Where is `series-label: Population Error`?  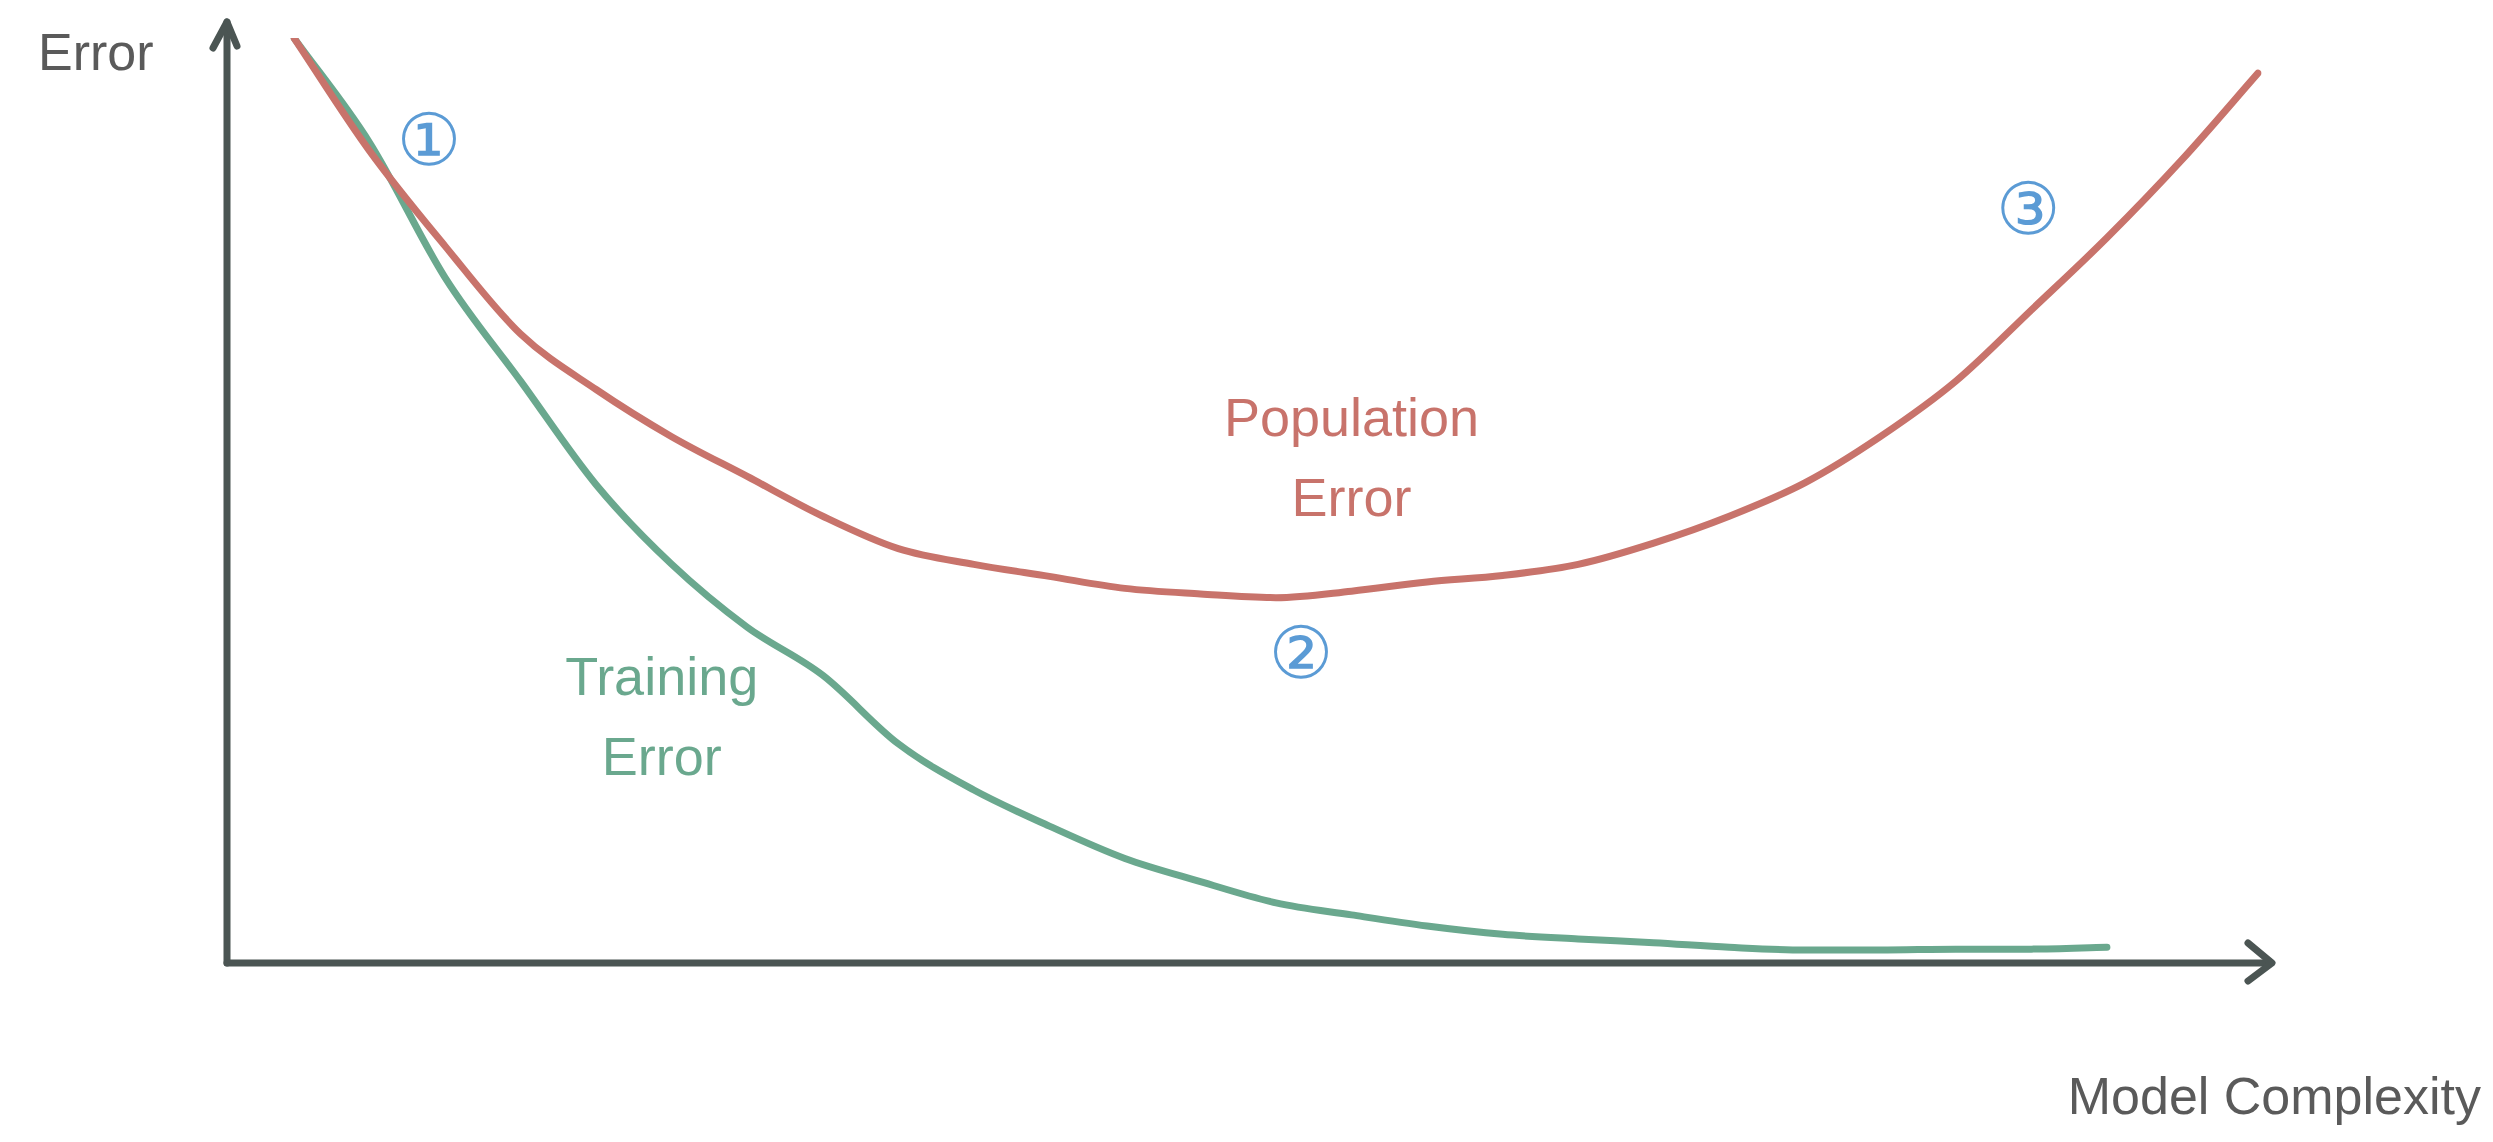
series-label: Population Error is located at coordinates (1351, 457).